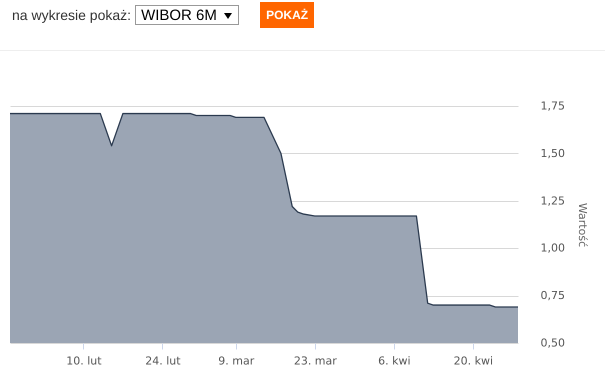  I want to click on y-tick-label: 0,50, so click(552, 343).